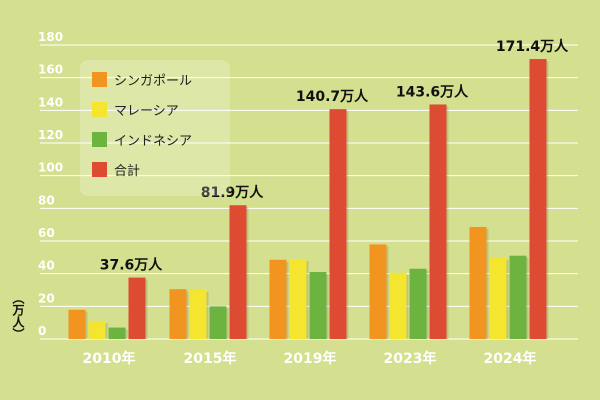 The width and height of the screenshot is (600, 400). Describe the element at coordinates (410, 358) in the screenshot. I see `x-category-label: 2023年` at that location.